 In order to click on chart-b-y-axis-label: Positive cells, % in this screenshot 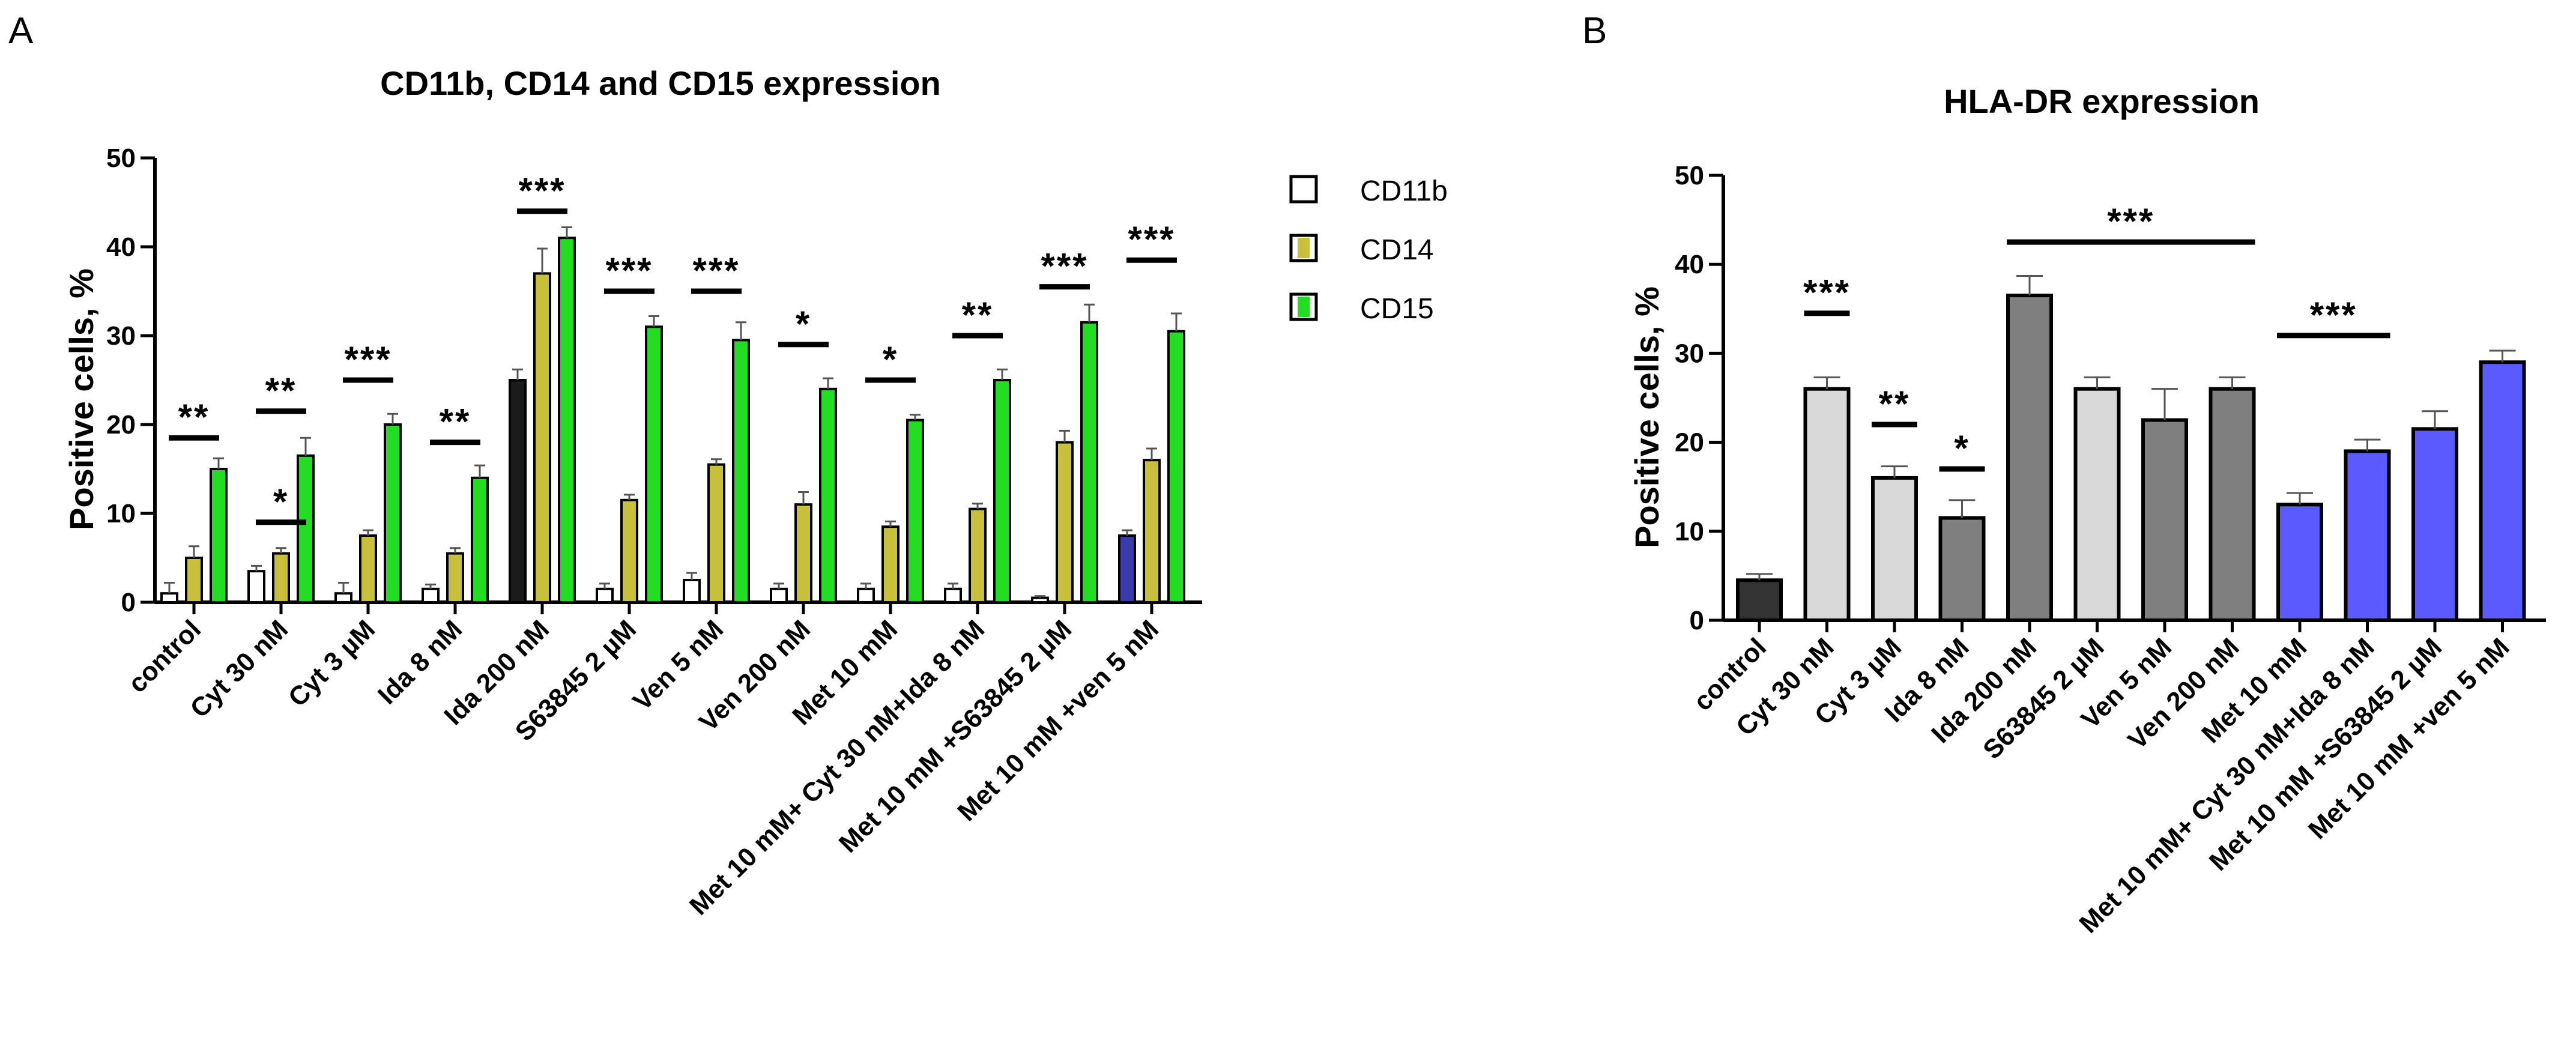, I will do `click(1647, 417)`.